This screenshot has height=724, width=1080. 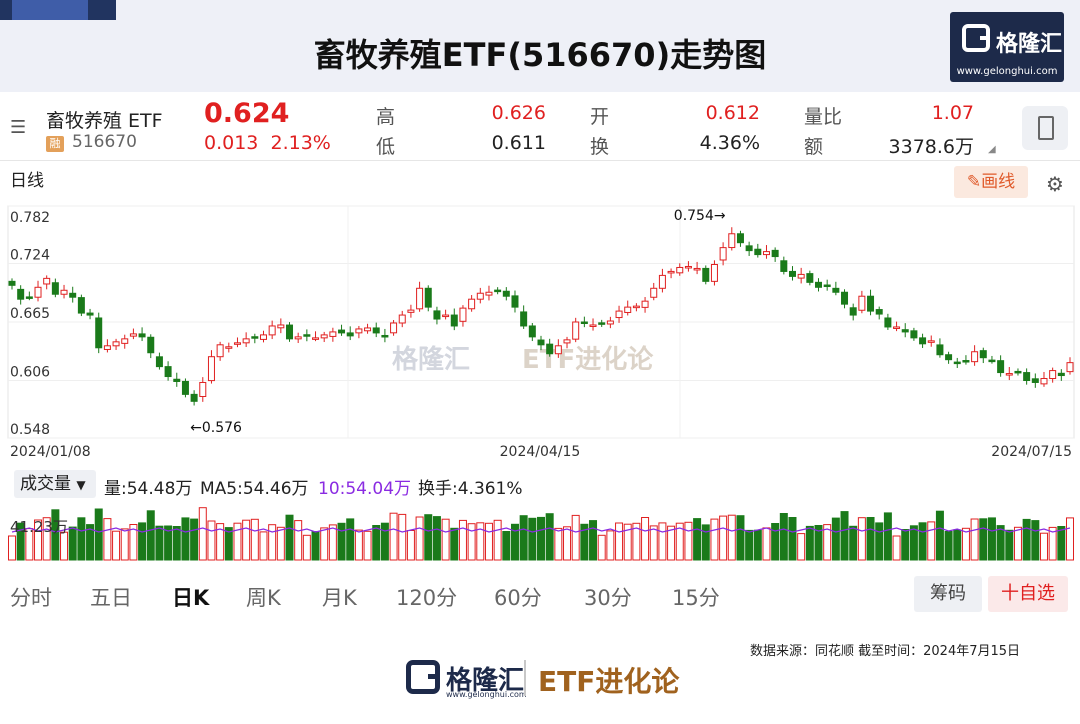 I want to click on y-tick-label: 0.665, so click(x=30, y=314).